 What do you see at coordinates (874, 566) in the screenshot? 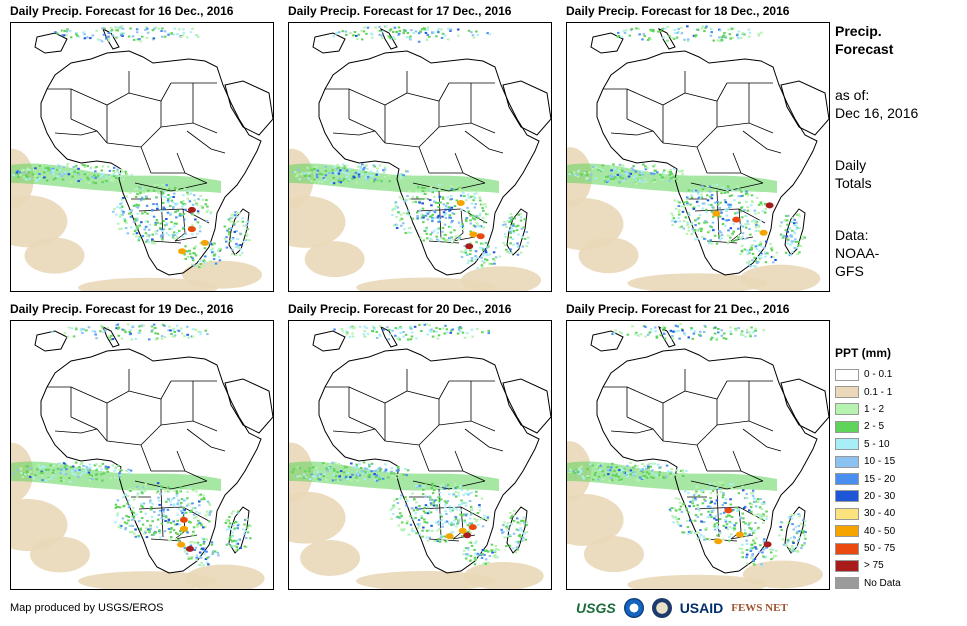
I see `legend-label: > 75` at bounding box center [874, 566].